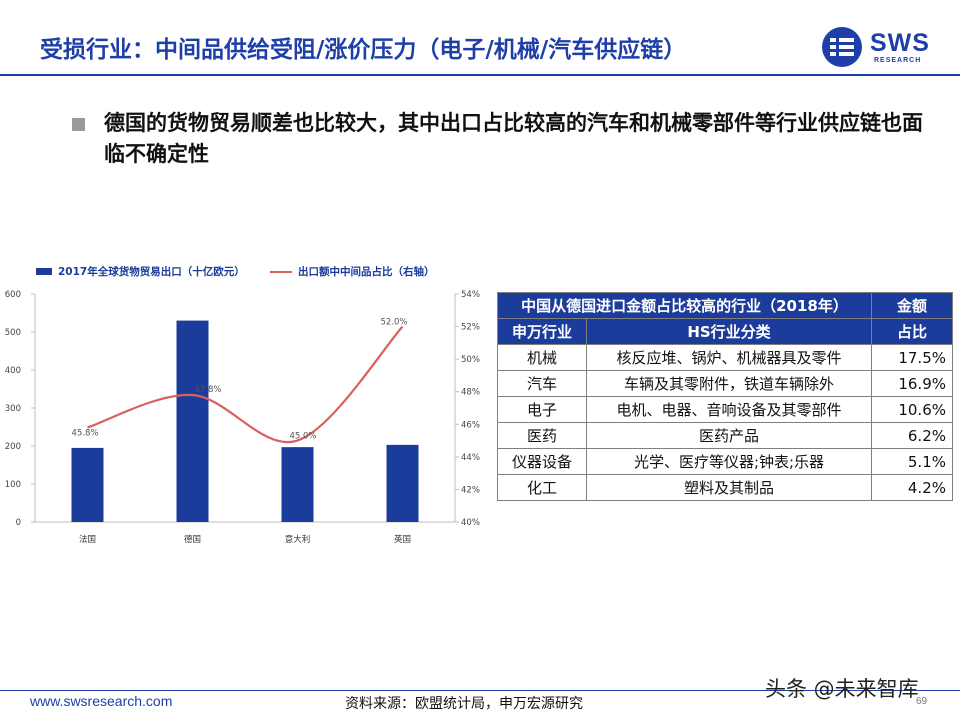 Image resolution: width=960 pixels, height=720 pixels. I want to click on table-cell-hs: 光学、医疗等仪器;钟表;乐器, so click(729, 461).